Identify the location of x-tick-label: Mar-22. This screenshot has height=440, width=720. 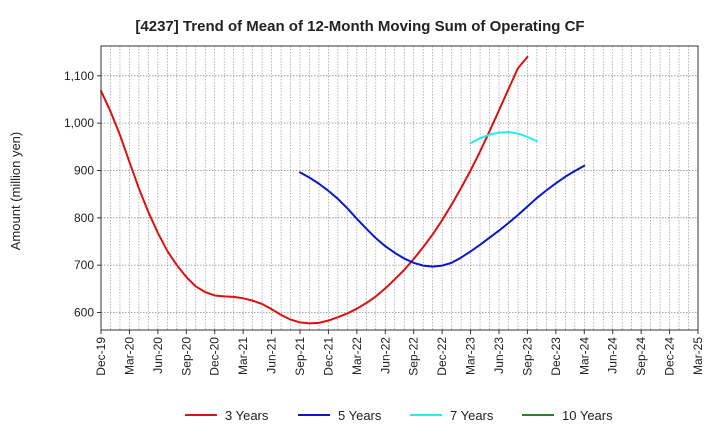
(357, 356).